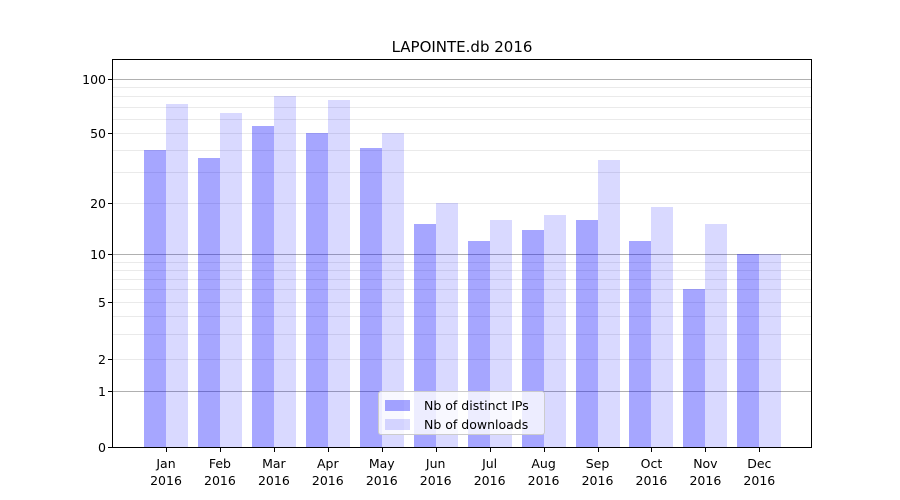 Image resolution: width=900 pixels, height=500 pixels. Describe the element at coordinates (476, 424) in the screenshot. I see `legend-label-downloads: Nb of downloads` at that location.